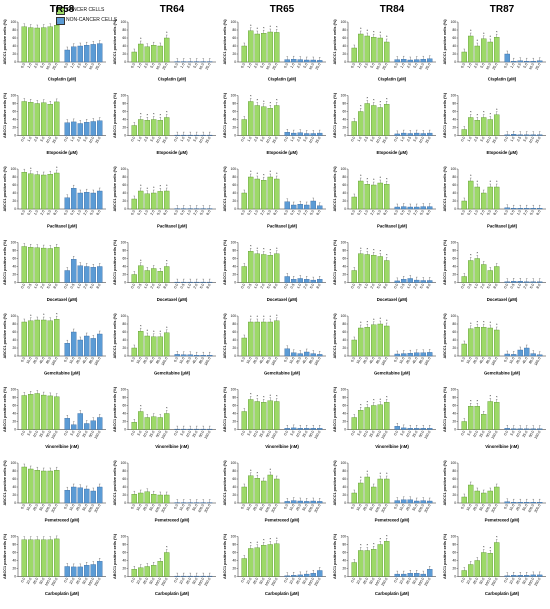 Image resolution: width=550 pixels, height=609 pixels. What do you see at coordinates (60, 11) in the screenshot?
I see `legend-swatch-cancer` at bounding box center [60, 11].